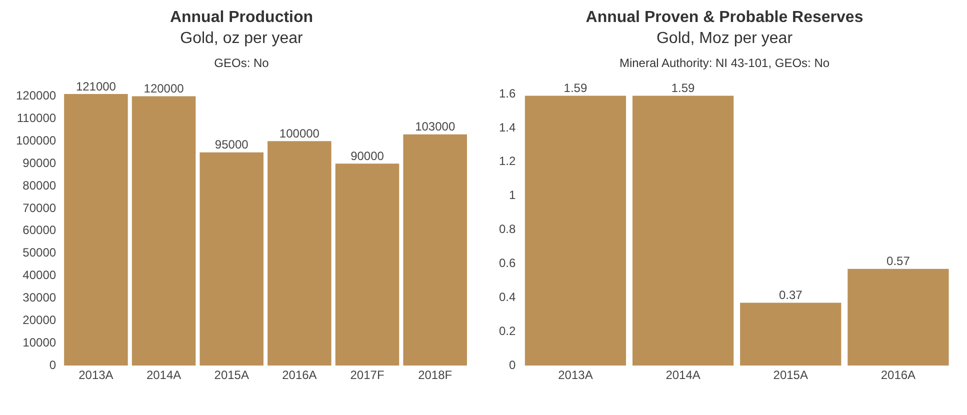 The width and height of the screenshot is (967, 415). Describe the element at coordinates (164, 89) in the screenshot. I see `data-label: 120000` at that location.